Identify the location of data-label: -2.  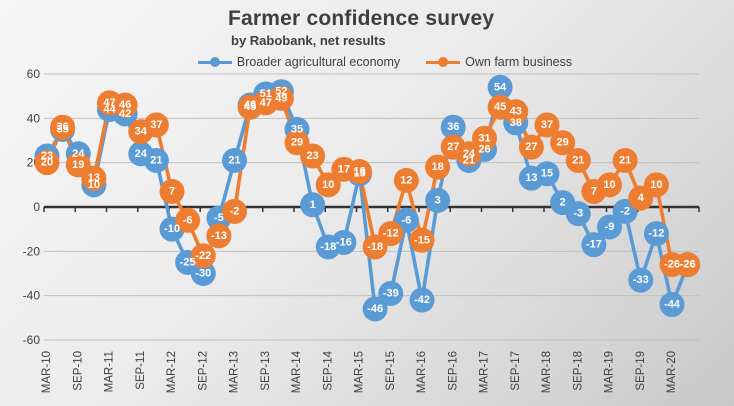
(235, 211).